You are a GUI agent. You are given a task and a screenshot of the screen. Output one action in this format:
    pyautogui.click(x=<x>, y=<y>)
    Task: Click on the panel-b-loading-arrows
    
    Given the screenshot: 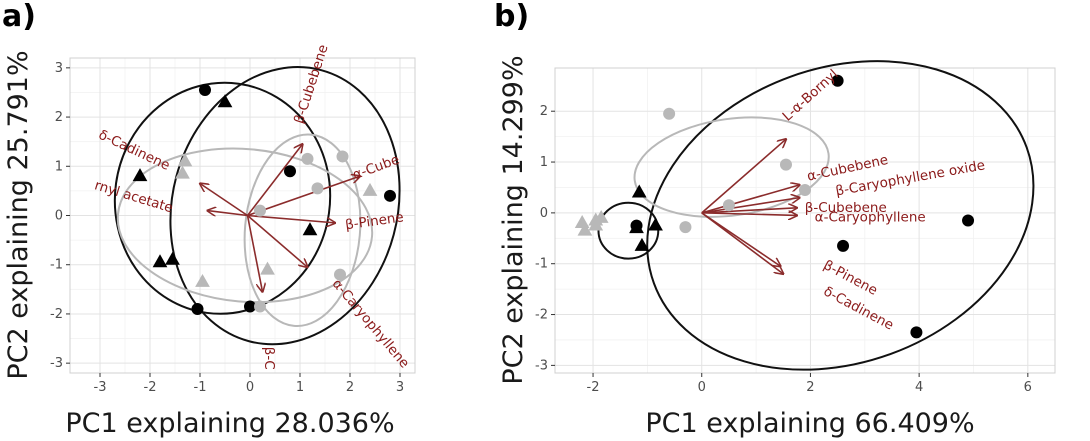 What is the action you would take?
    pyautogui.click(x=750, y=206)
    